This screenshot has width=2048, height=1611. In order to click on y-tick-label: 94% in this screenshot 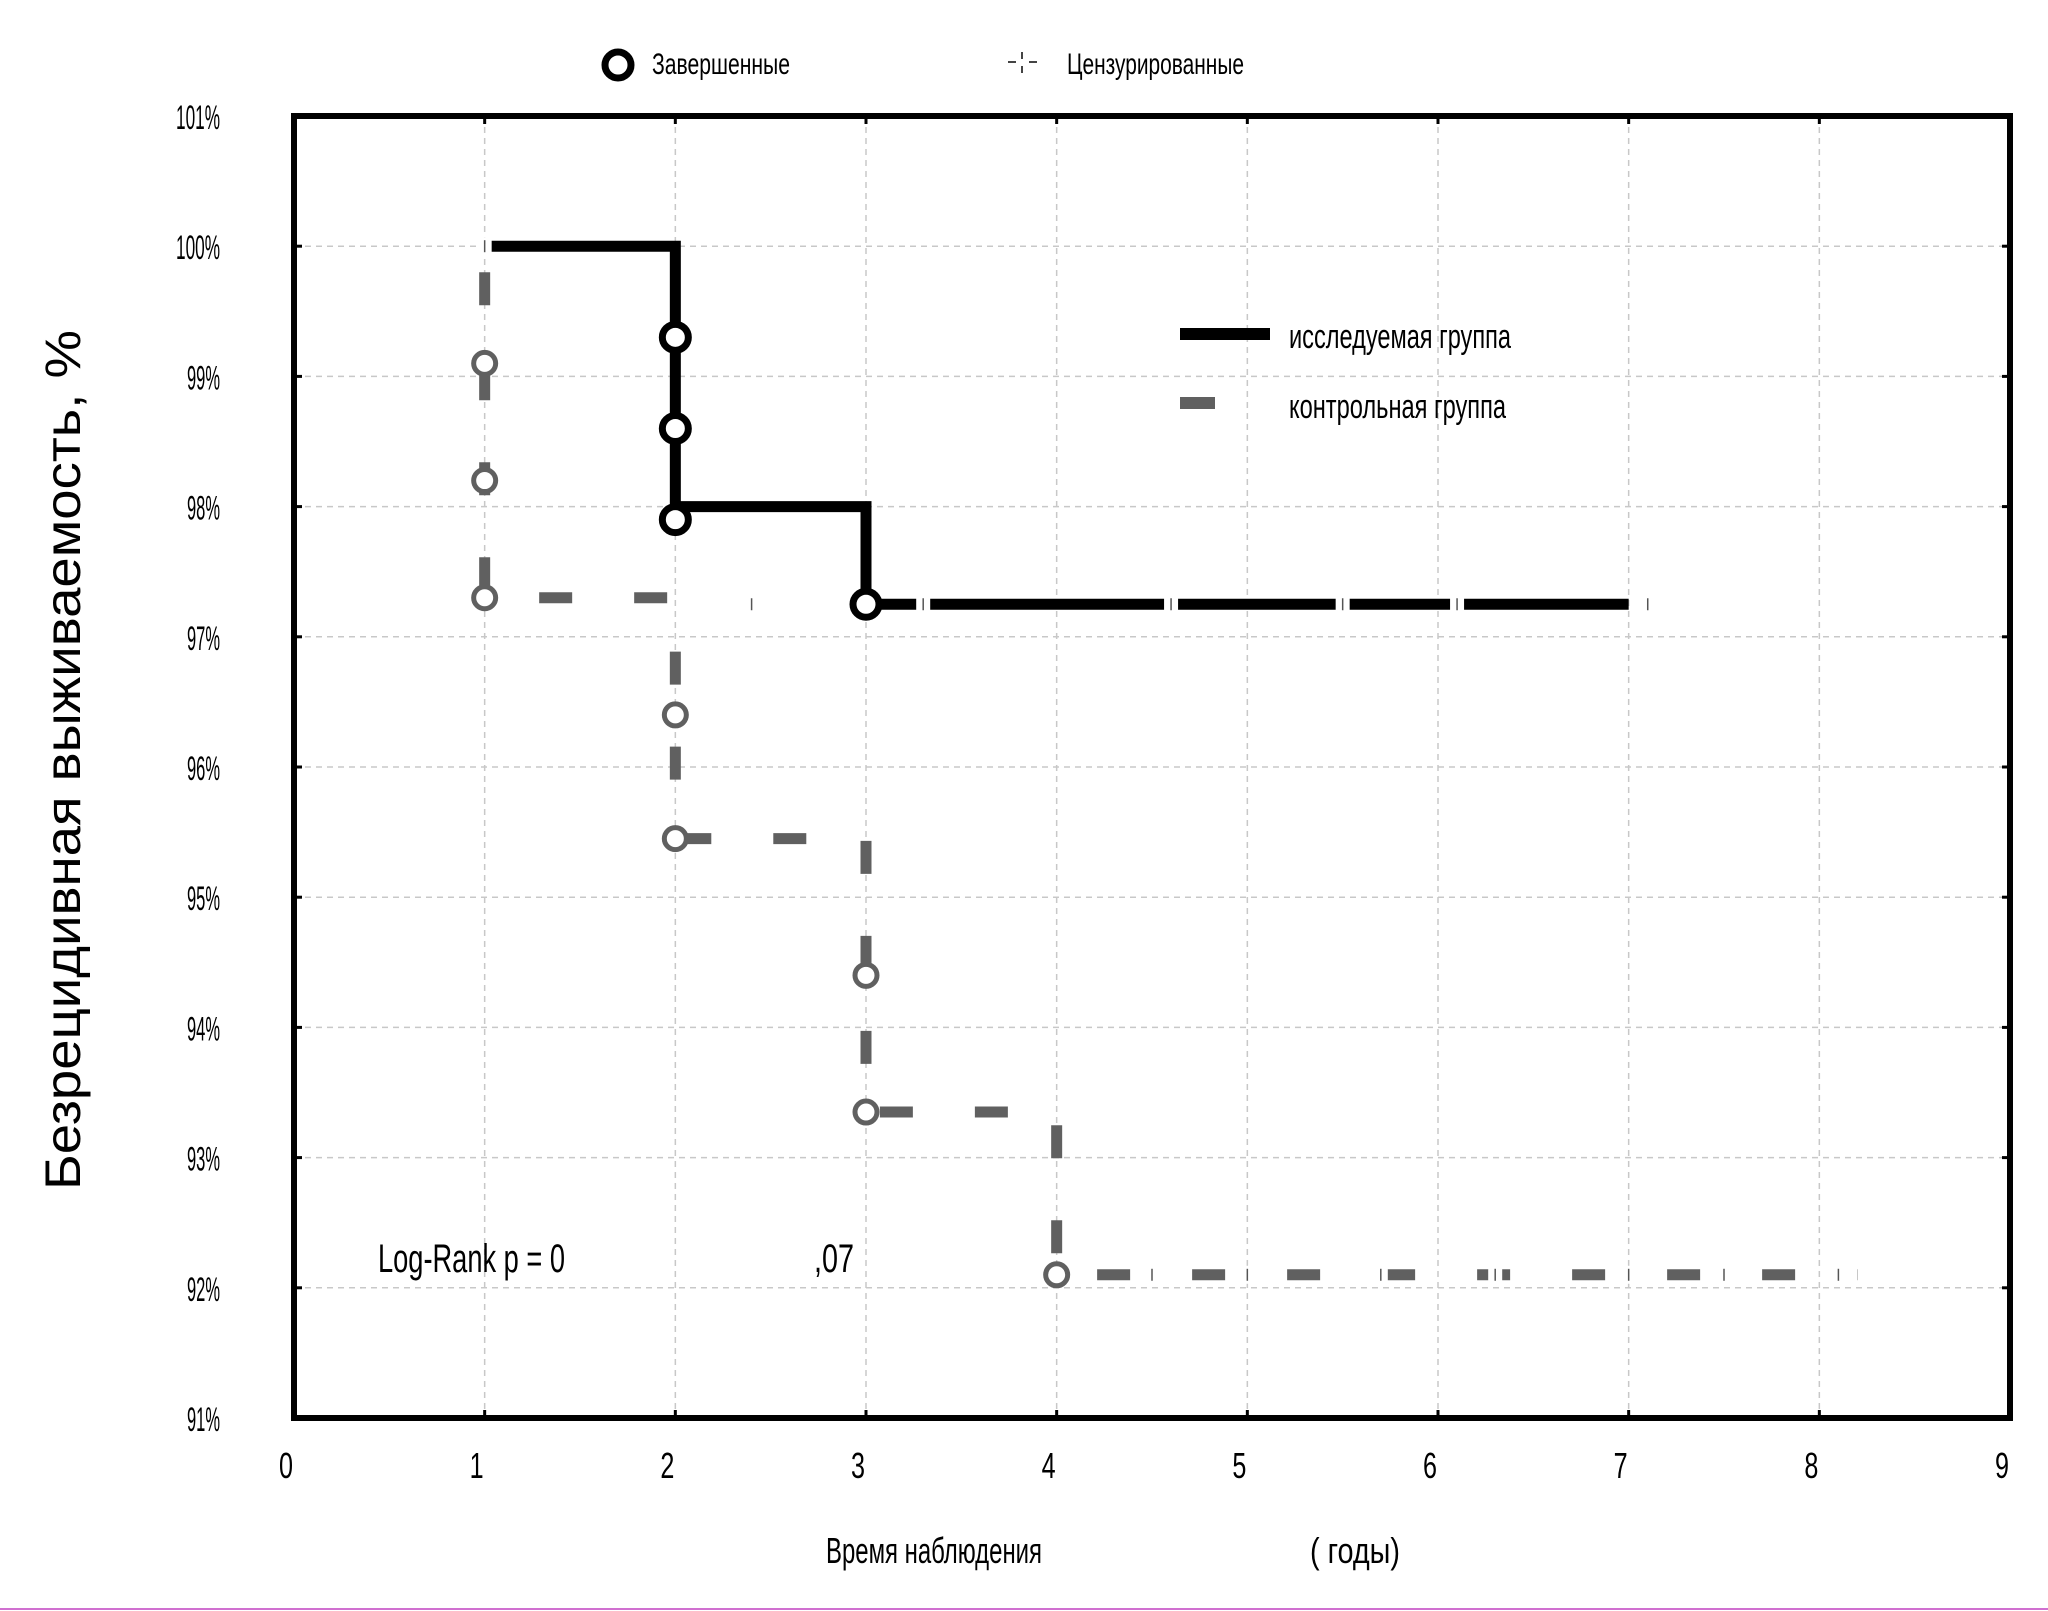, I will do `click(203, 1029)`.